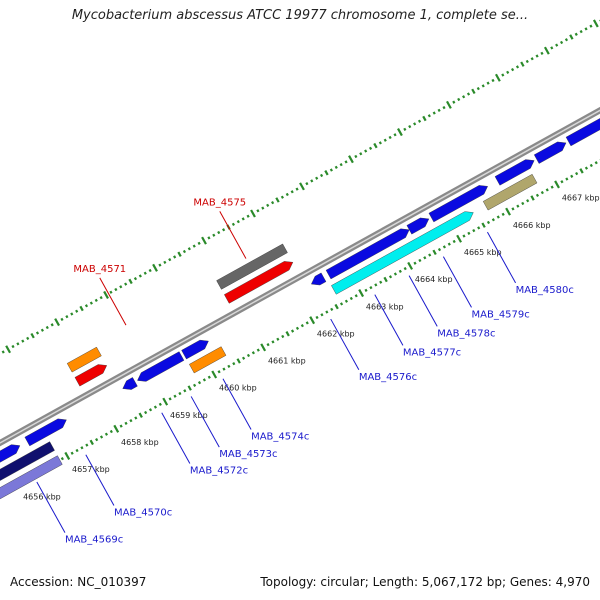 This screenshot has height=600, width=600. Describe the element at coordinates (238, 388) in the screenshot. I see `axis-tick-label: 4660 kbp` at that location.